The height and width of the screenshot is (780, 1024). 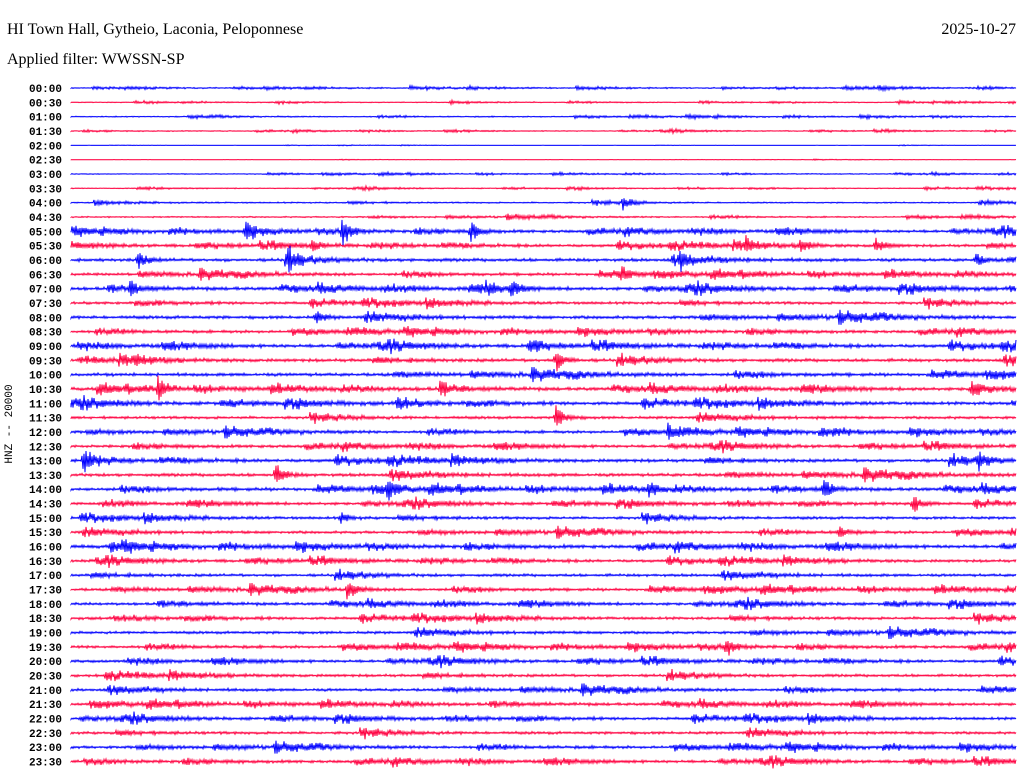 I want to click on time-label: 20:30, so click(x=45, y=678).